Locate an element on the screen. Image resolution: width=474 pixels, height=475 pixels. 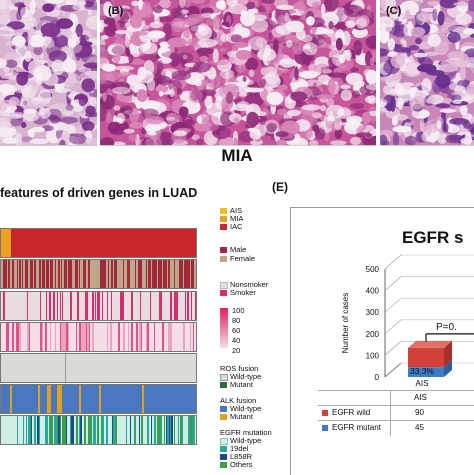
legend-swatch-egfr-19del is located at coordinates (223, 449).